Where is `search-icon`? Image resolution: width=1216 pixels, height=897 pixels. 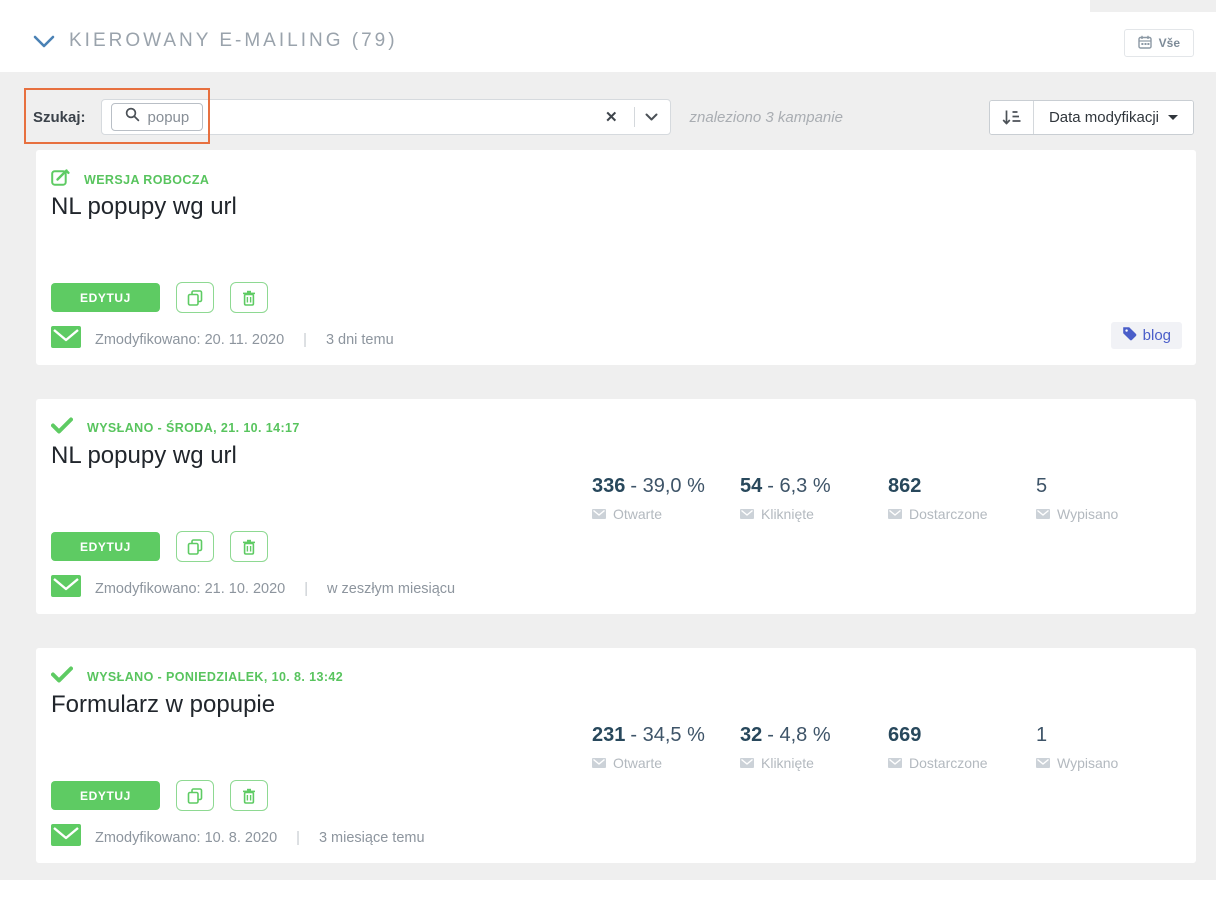
search-icon is located at coordinates (132, 117).